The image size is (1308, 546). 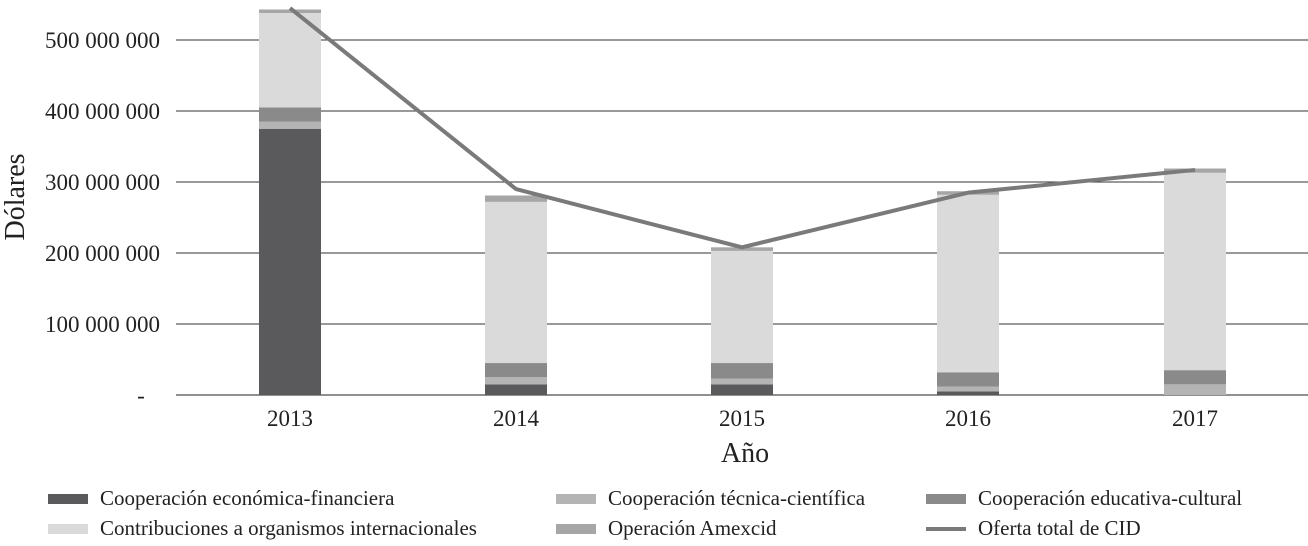 I want to click on y-tick-label: 200 000 000, so click(x=102, y=253).